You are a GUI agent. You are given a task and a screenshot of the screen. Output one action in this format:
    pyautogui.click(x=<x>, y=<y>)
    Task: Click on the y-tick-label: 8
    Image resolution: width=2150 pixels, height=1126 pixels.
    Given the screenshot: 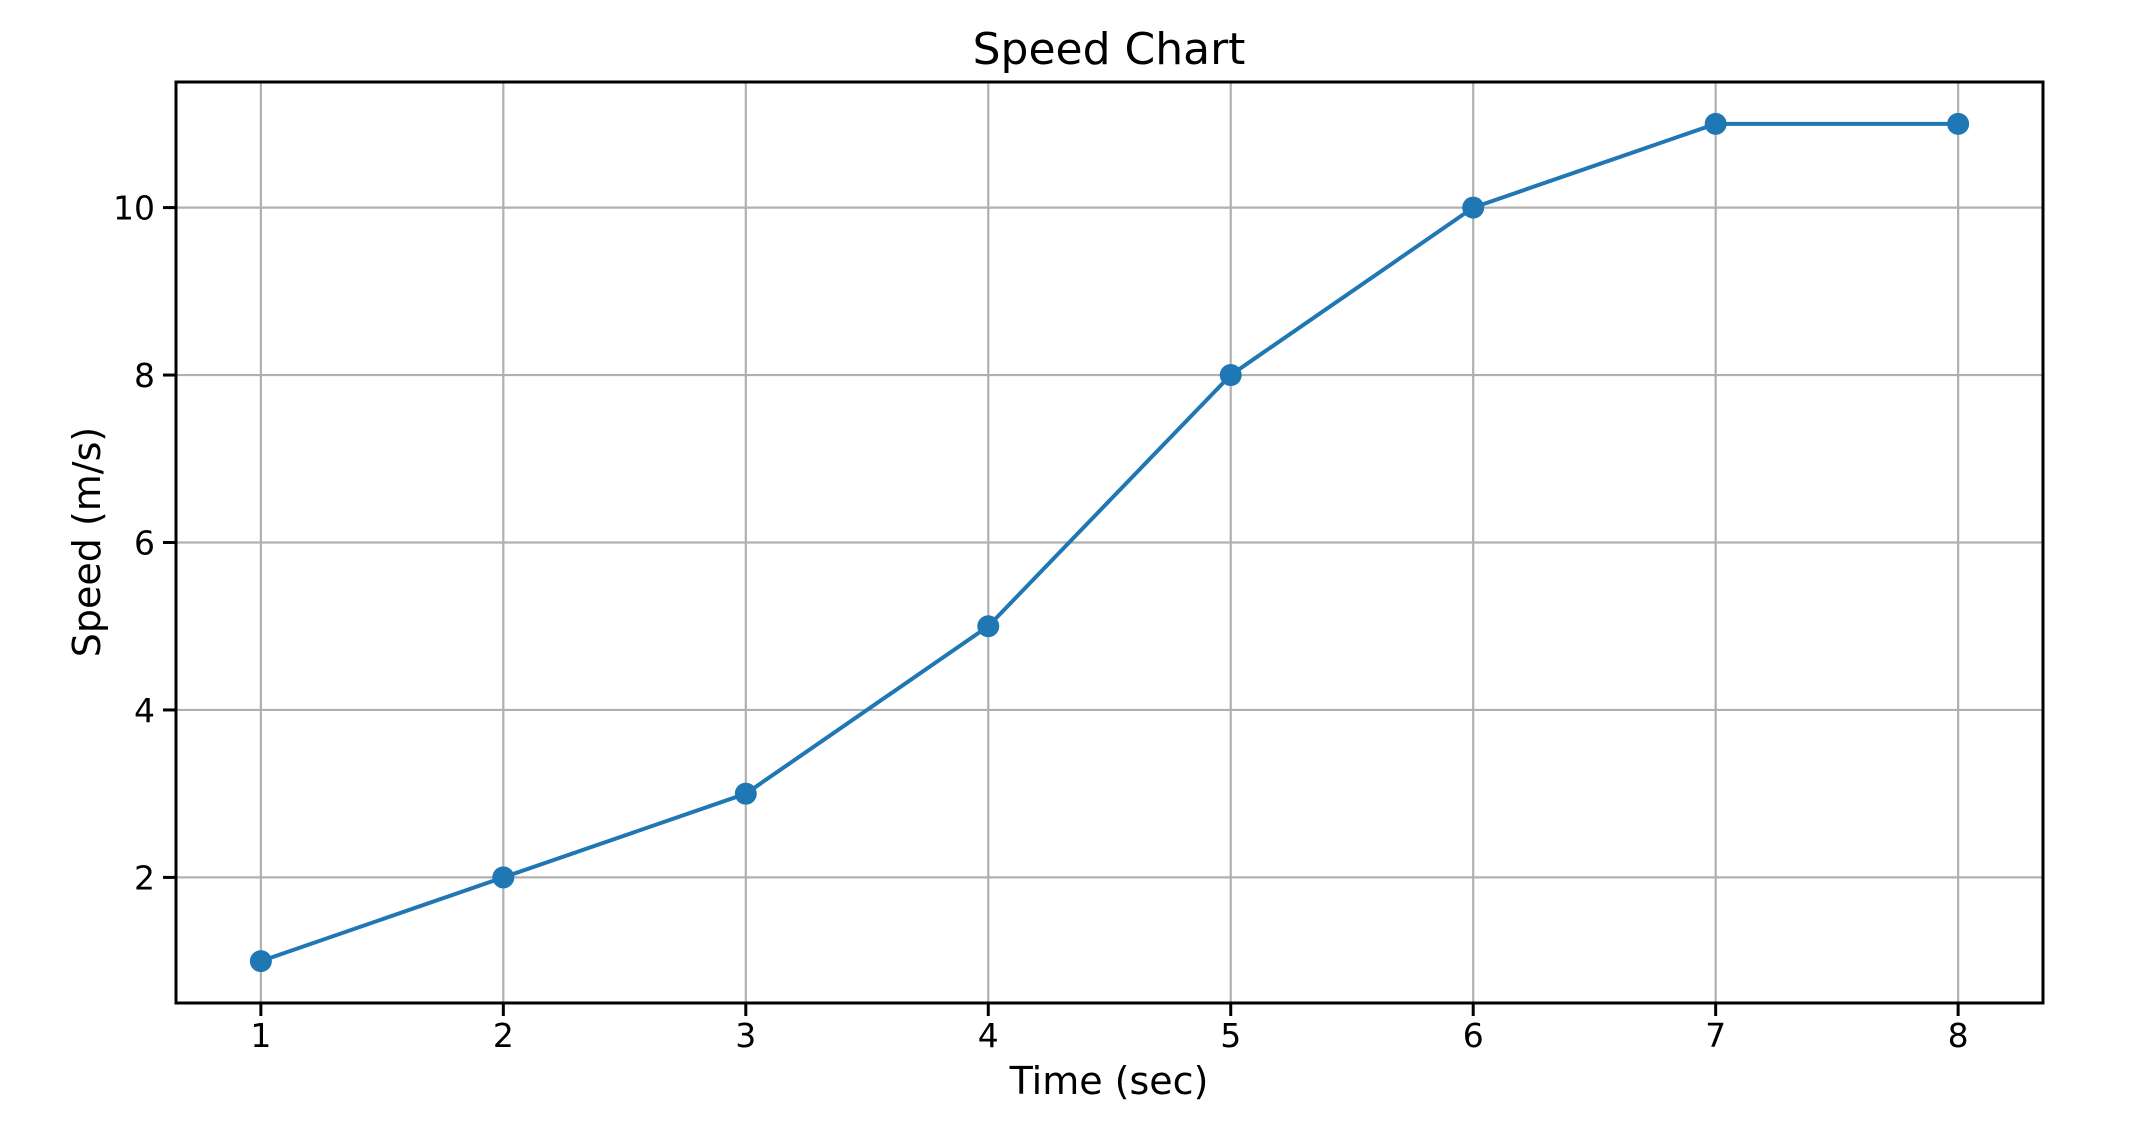 What is the action you would take?
    pyautogui.click(x=144, y=375)
    